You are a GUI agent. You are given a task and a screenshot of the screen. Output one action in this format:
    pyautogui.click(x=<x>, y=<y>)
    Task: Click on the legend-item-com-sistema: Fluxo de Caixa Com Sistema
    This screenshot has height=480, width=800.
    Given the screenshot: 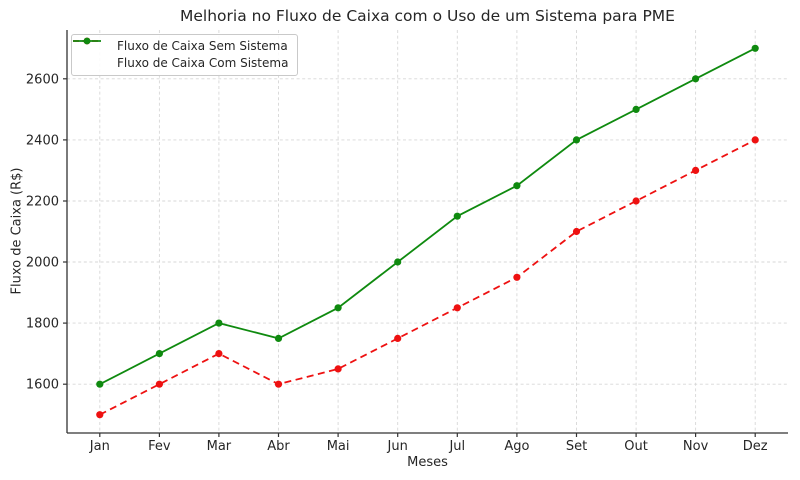 What is the action you would take?
    pyautogui.click(x=181, y=54)
    